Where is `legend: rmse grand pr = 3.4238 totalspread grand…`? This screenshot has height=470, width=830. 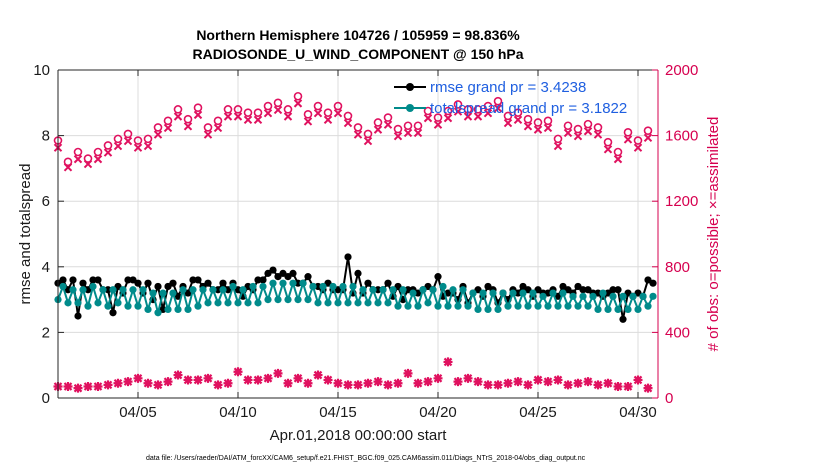
legend: rmse grand pr = 3.4238 totalspread grand… is located at coordinates (510, 98).